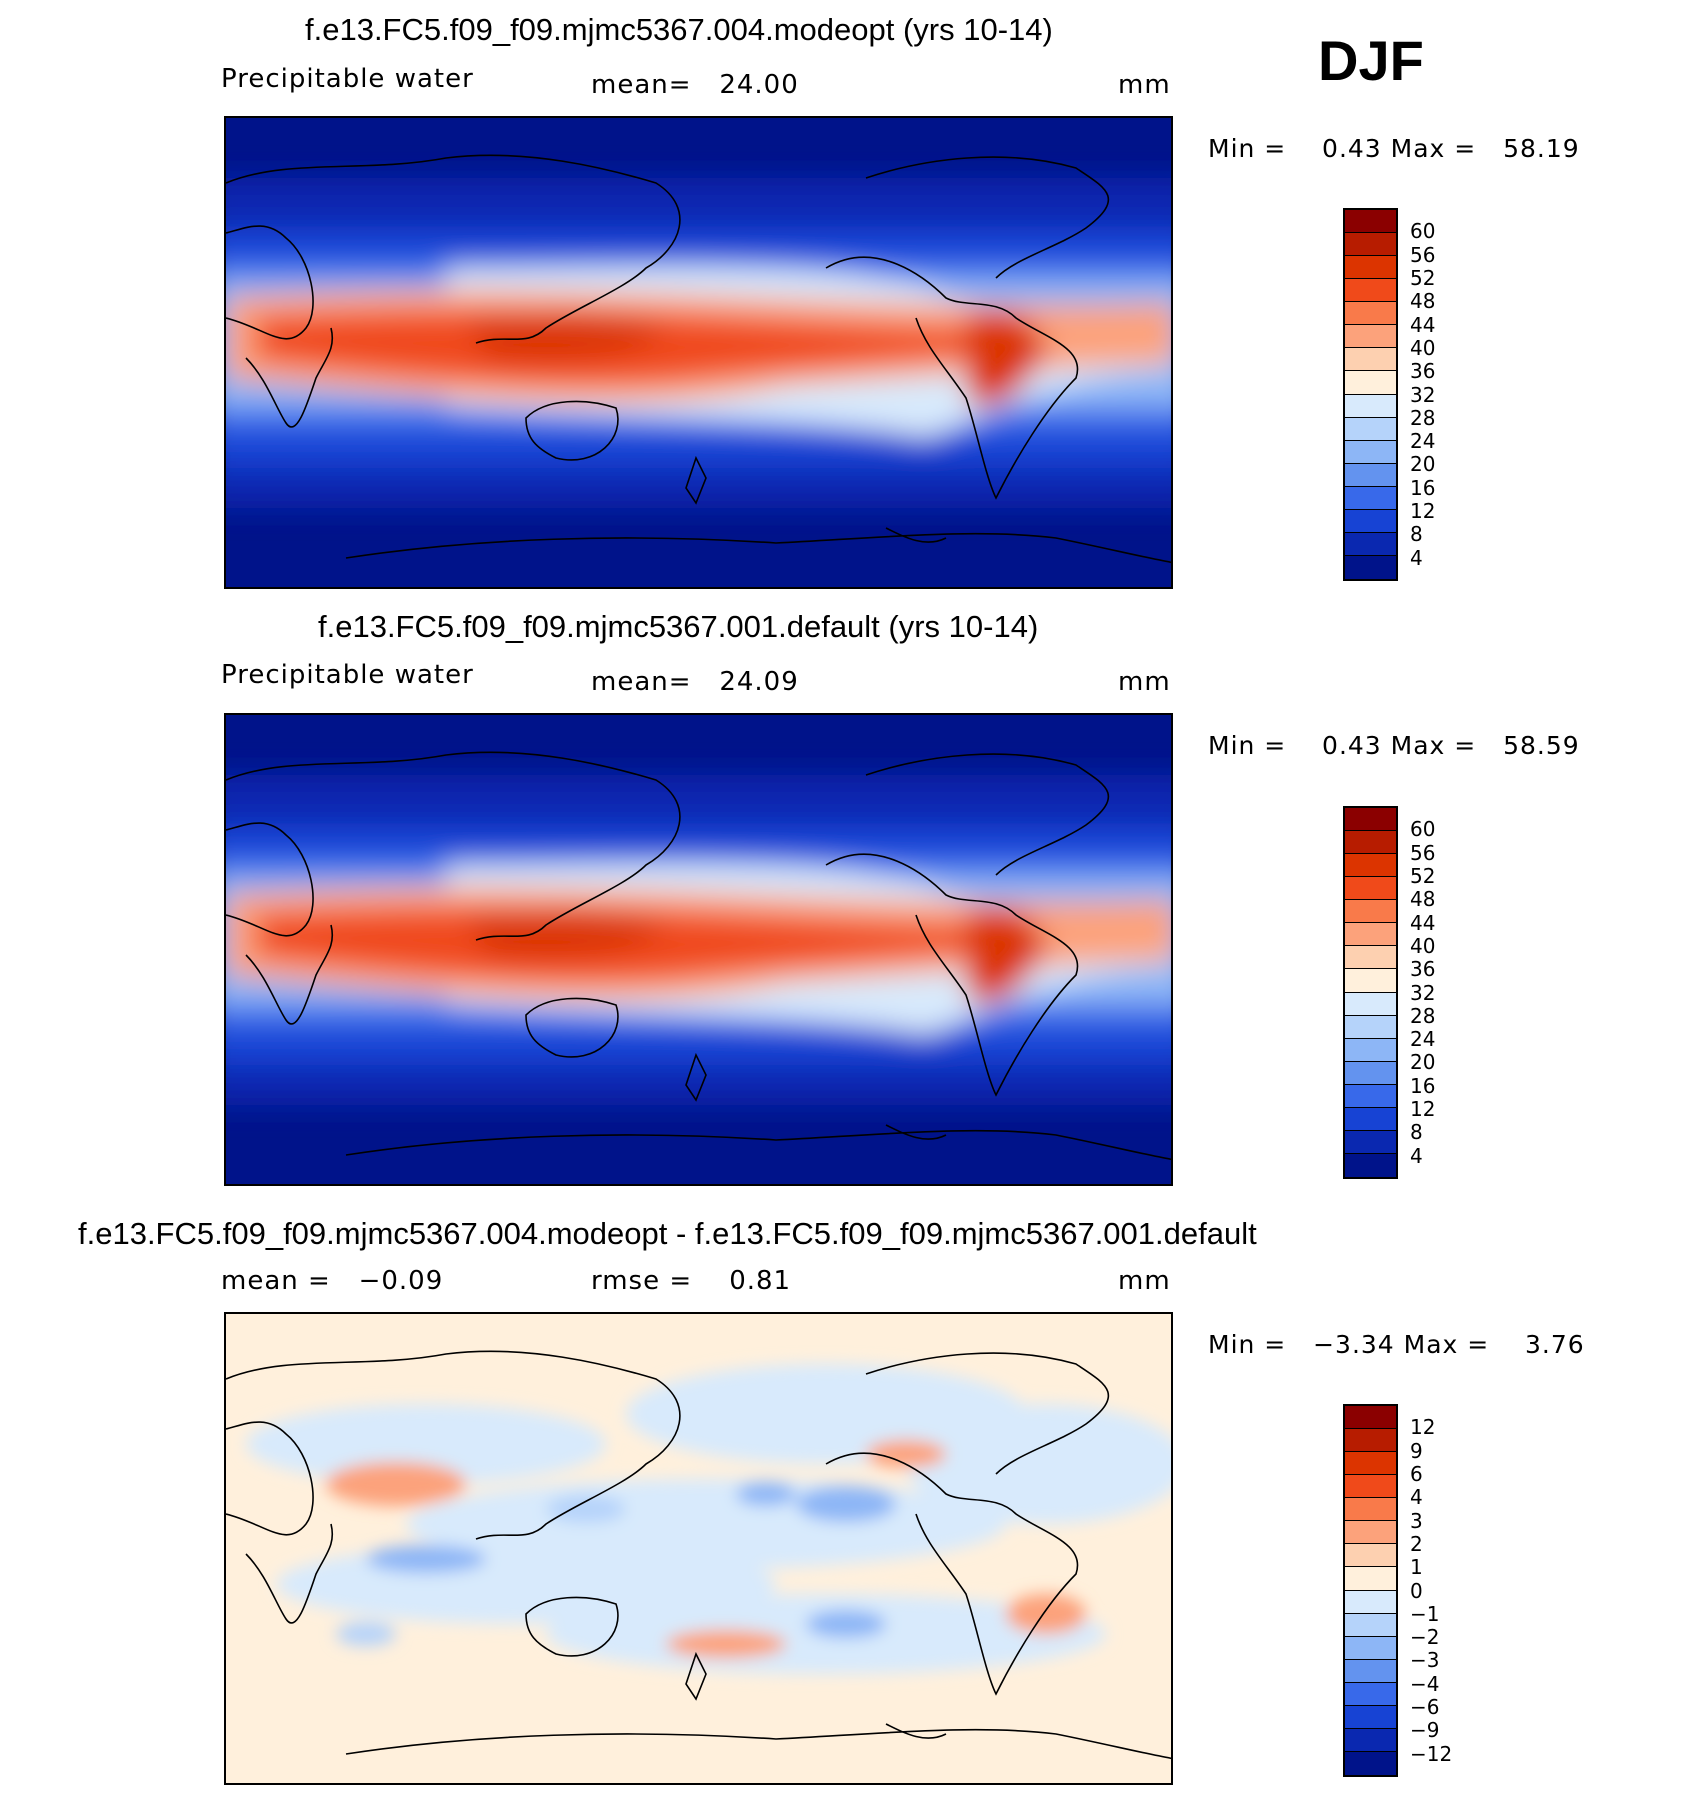 Image resolution: width=1688 pixels, height=1797 pixels. I want to click on season-label: DJF, so click(1371, 60).